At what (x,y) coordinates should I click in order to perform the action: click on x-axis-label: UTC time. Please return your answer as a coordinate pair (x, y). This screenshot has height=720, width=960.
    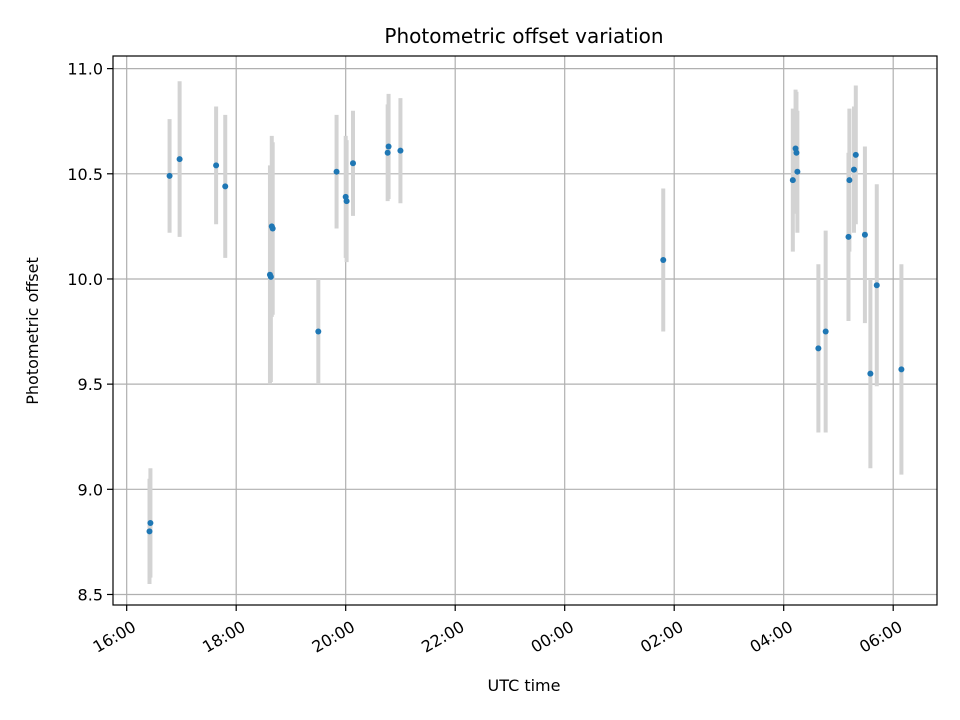
    Looking at the image, I should click on (524, 685).